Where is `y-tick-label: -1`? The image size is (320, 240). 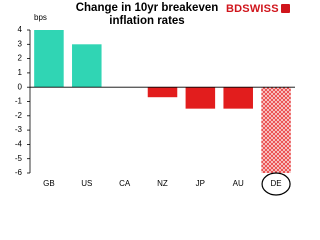
y-tick-label: -1 is located at coordinates (19, 101).